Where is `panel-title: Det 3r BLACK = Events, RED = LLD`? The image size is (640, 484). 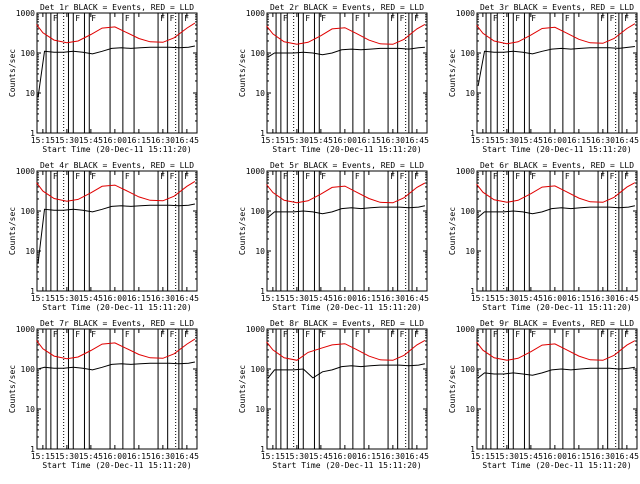 panel-title: Det 3r BLACK = Events, RED = LLD is located at coordinates (557, 7).